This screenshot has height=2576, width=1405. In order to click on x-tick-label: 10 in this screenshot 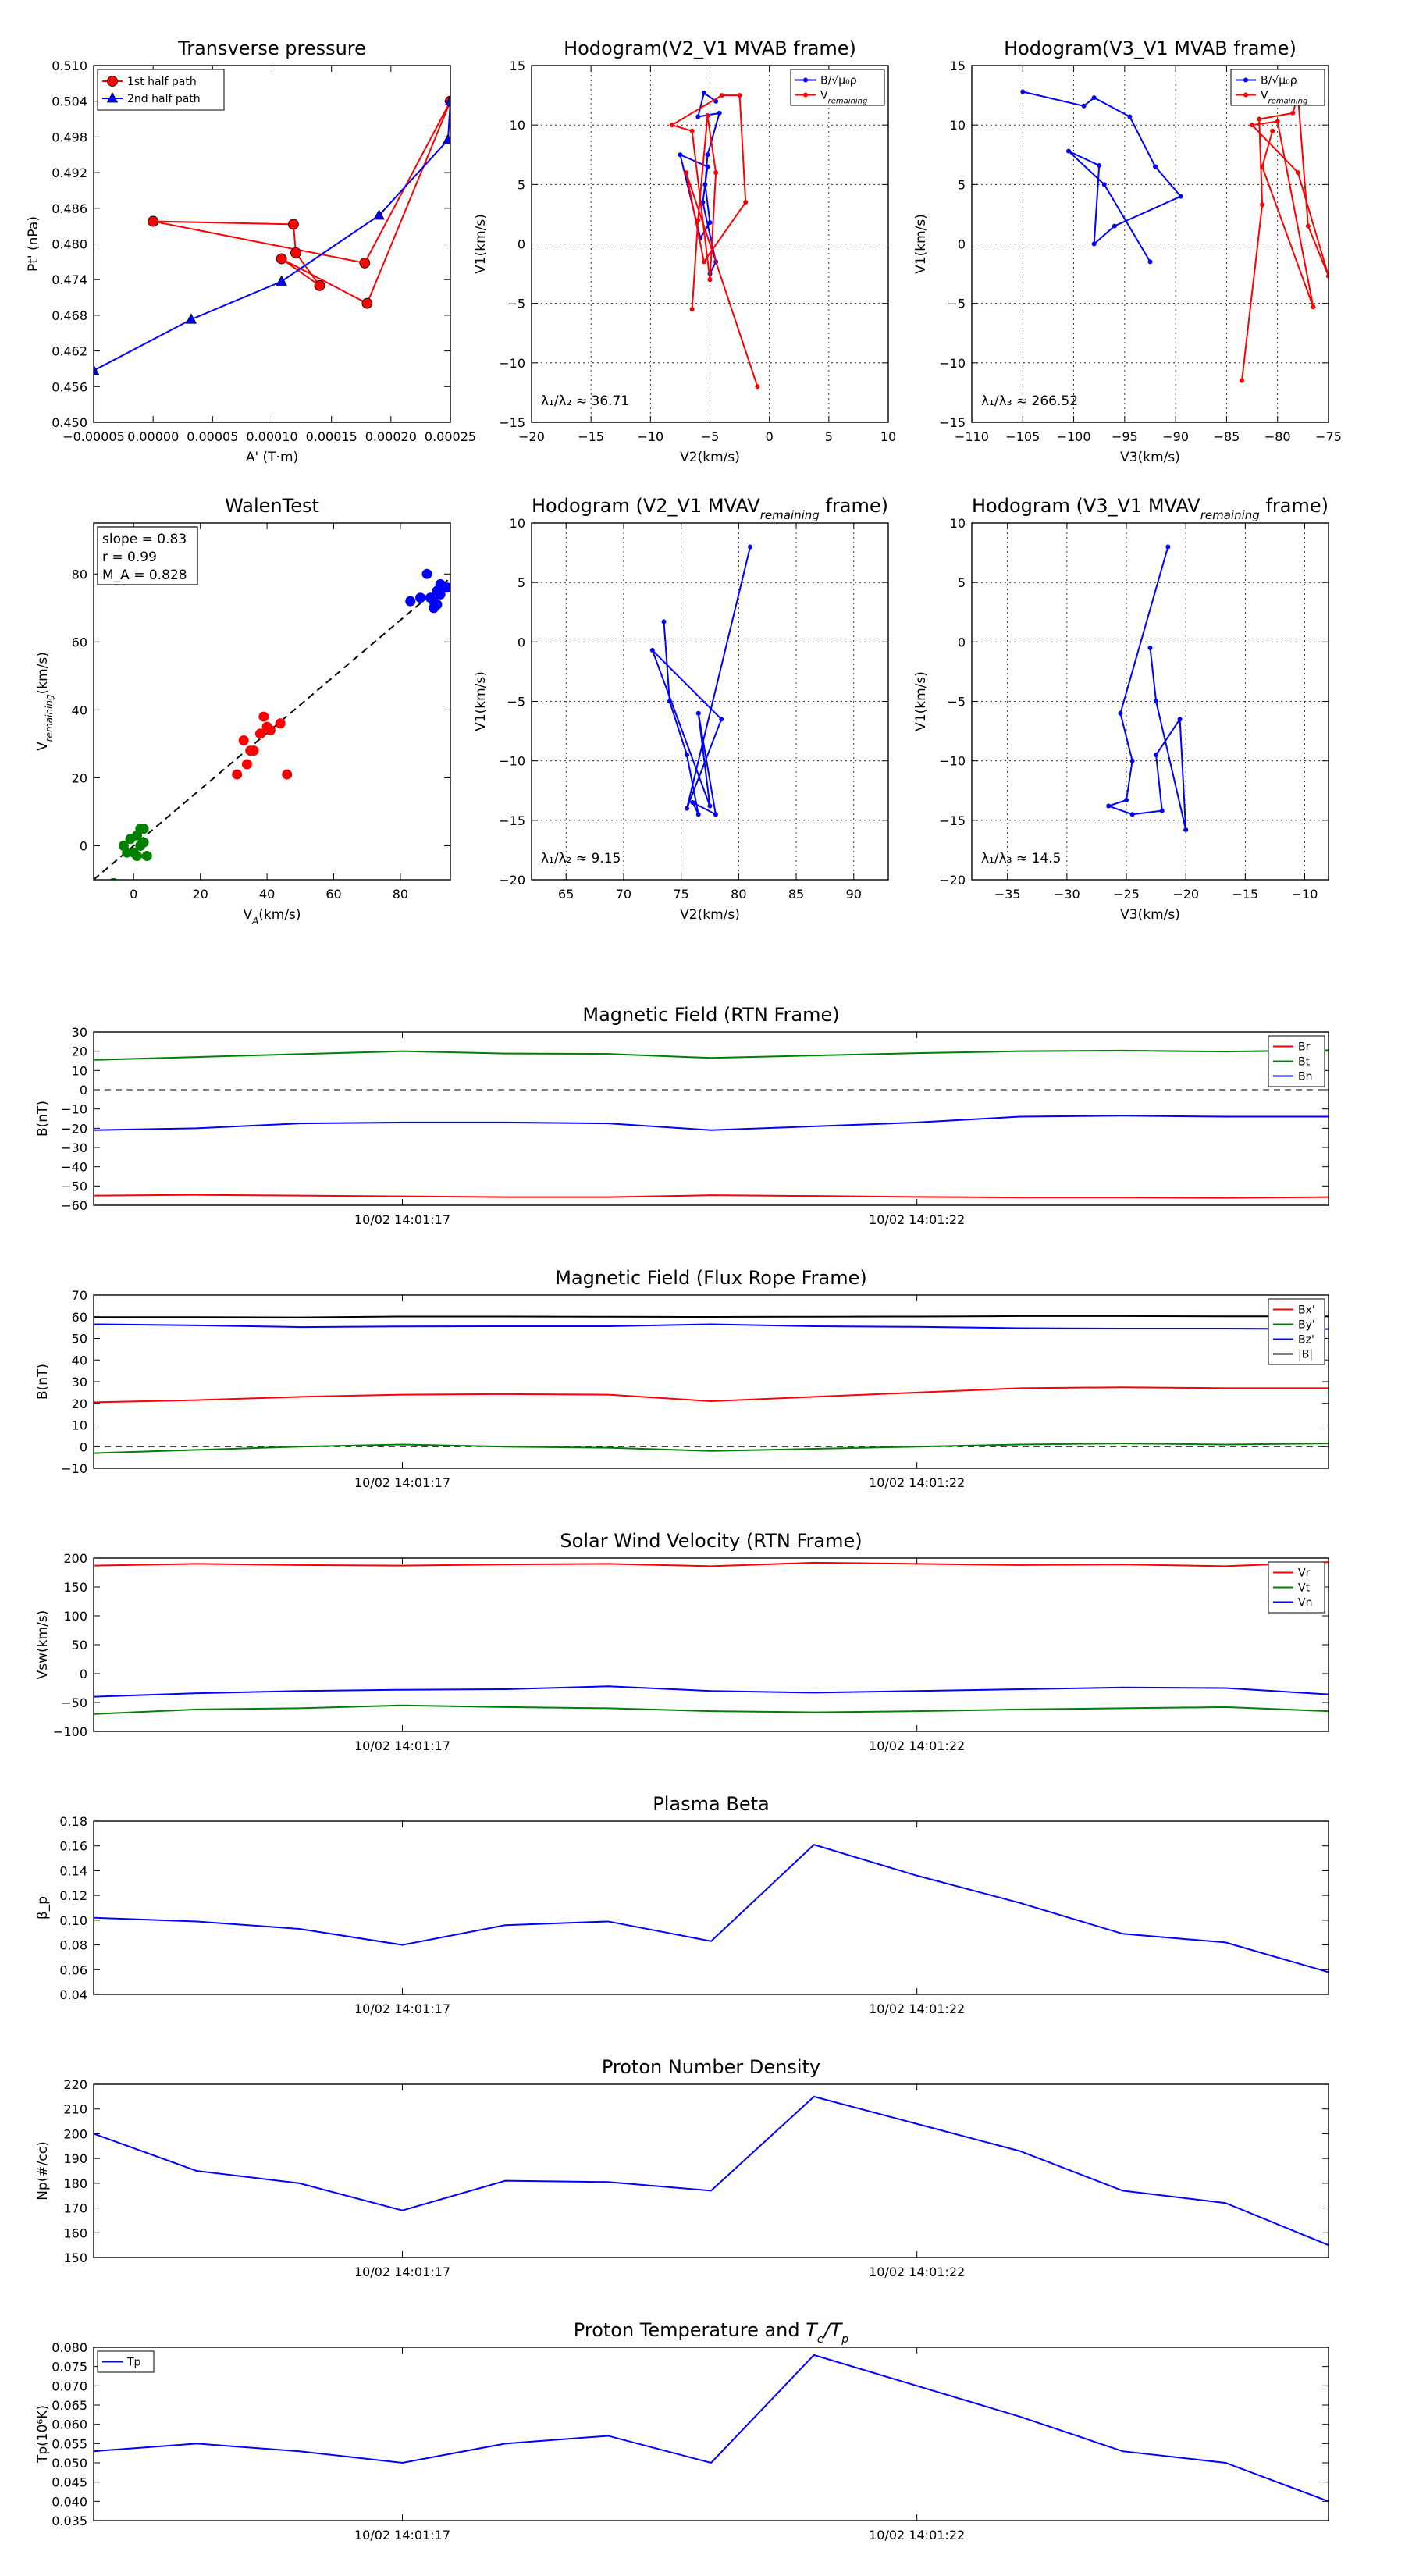, I will do `click(888, 436)`.